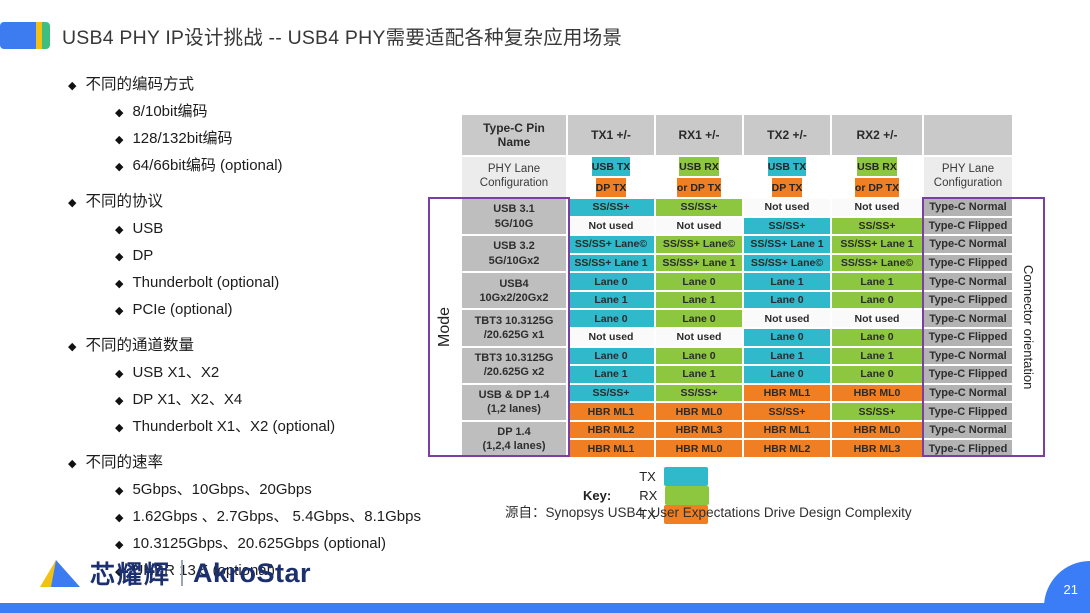  What do you see at coordinates (514, 357) in the screenshot?
I see `mode-cell-line: TBT3 10.3125G` at bounding box center [514, 357].